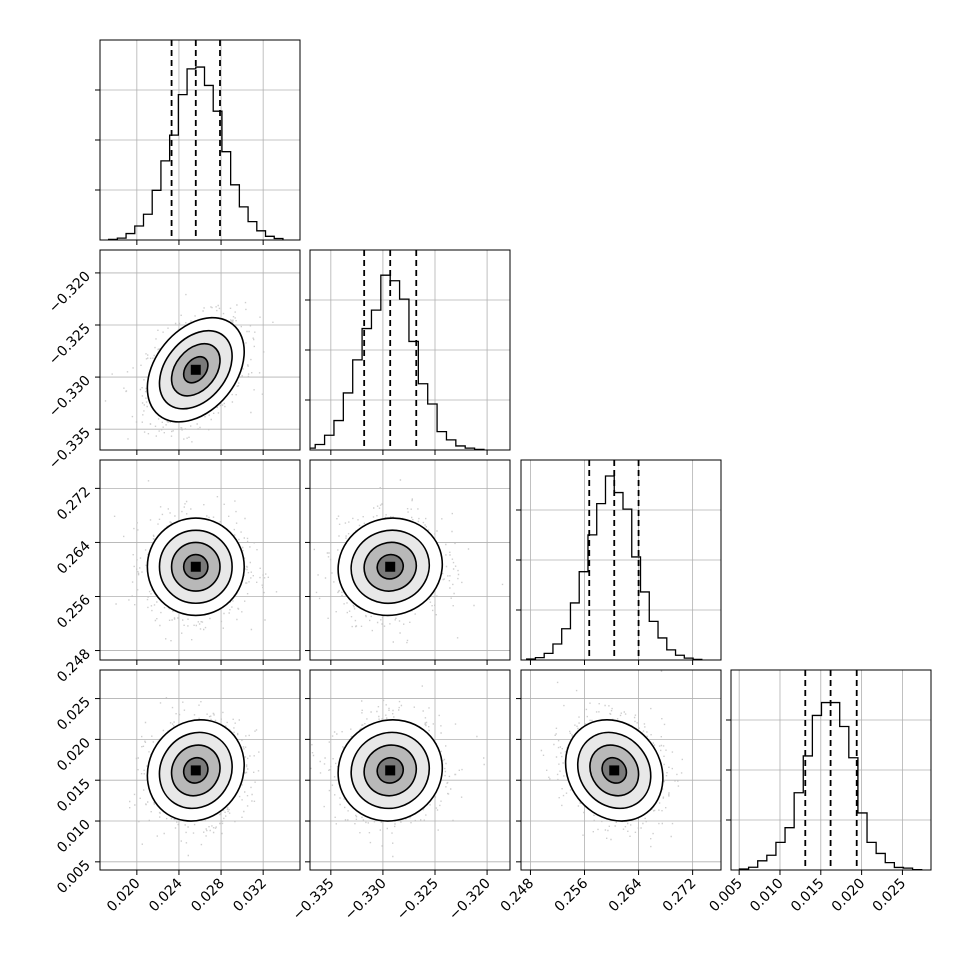 The height and width of the screenshot is (970, 970). Describe the element at coordinates (70, 449) in the screenshot. I see `y-tick-label: −0.335` at that location.